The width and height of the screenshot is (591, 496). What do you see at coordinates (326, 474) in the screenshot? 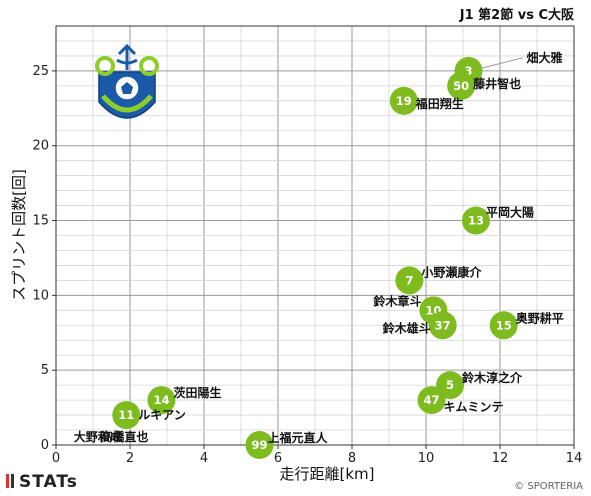
I see `x-axis-label: 走行距離[km]` at bounding box center [326, 474].